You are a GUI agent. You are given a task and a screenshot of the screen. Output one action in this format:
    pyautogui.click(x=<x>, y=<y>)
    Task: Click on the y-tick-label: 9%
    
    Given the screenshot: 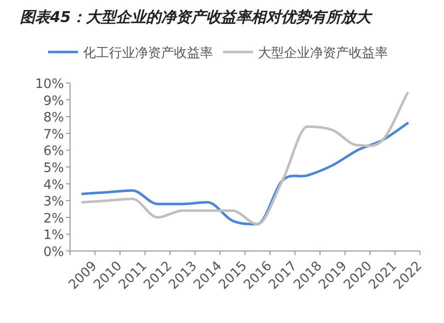 What is the action you would take?
    pyautogui.click(x=53, y=101)
    